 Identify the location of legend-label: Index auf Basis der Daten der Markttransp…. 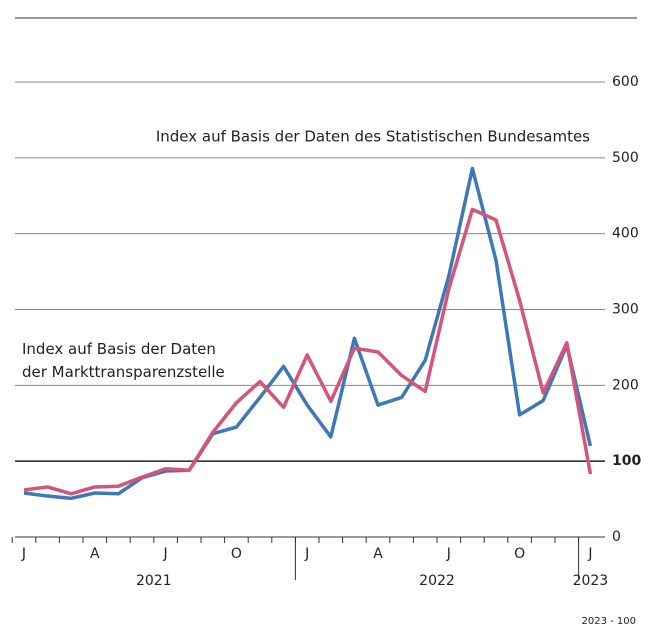
(123, 360).